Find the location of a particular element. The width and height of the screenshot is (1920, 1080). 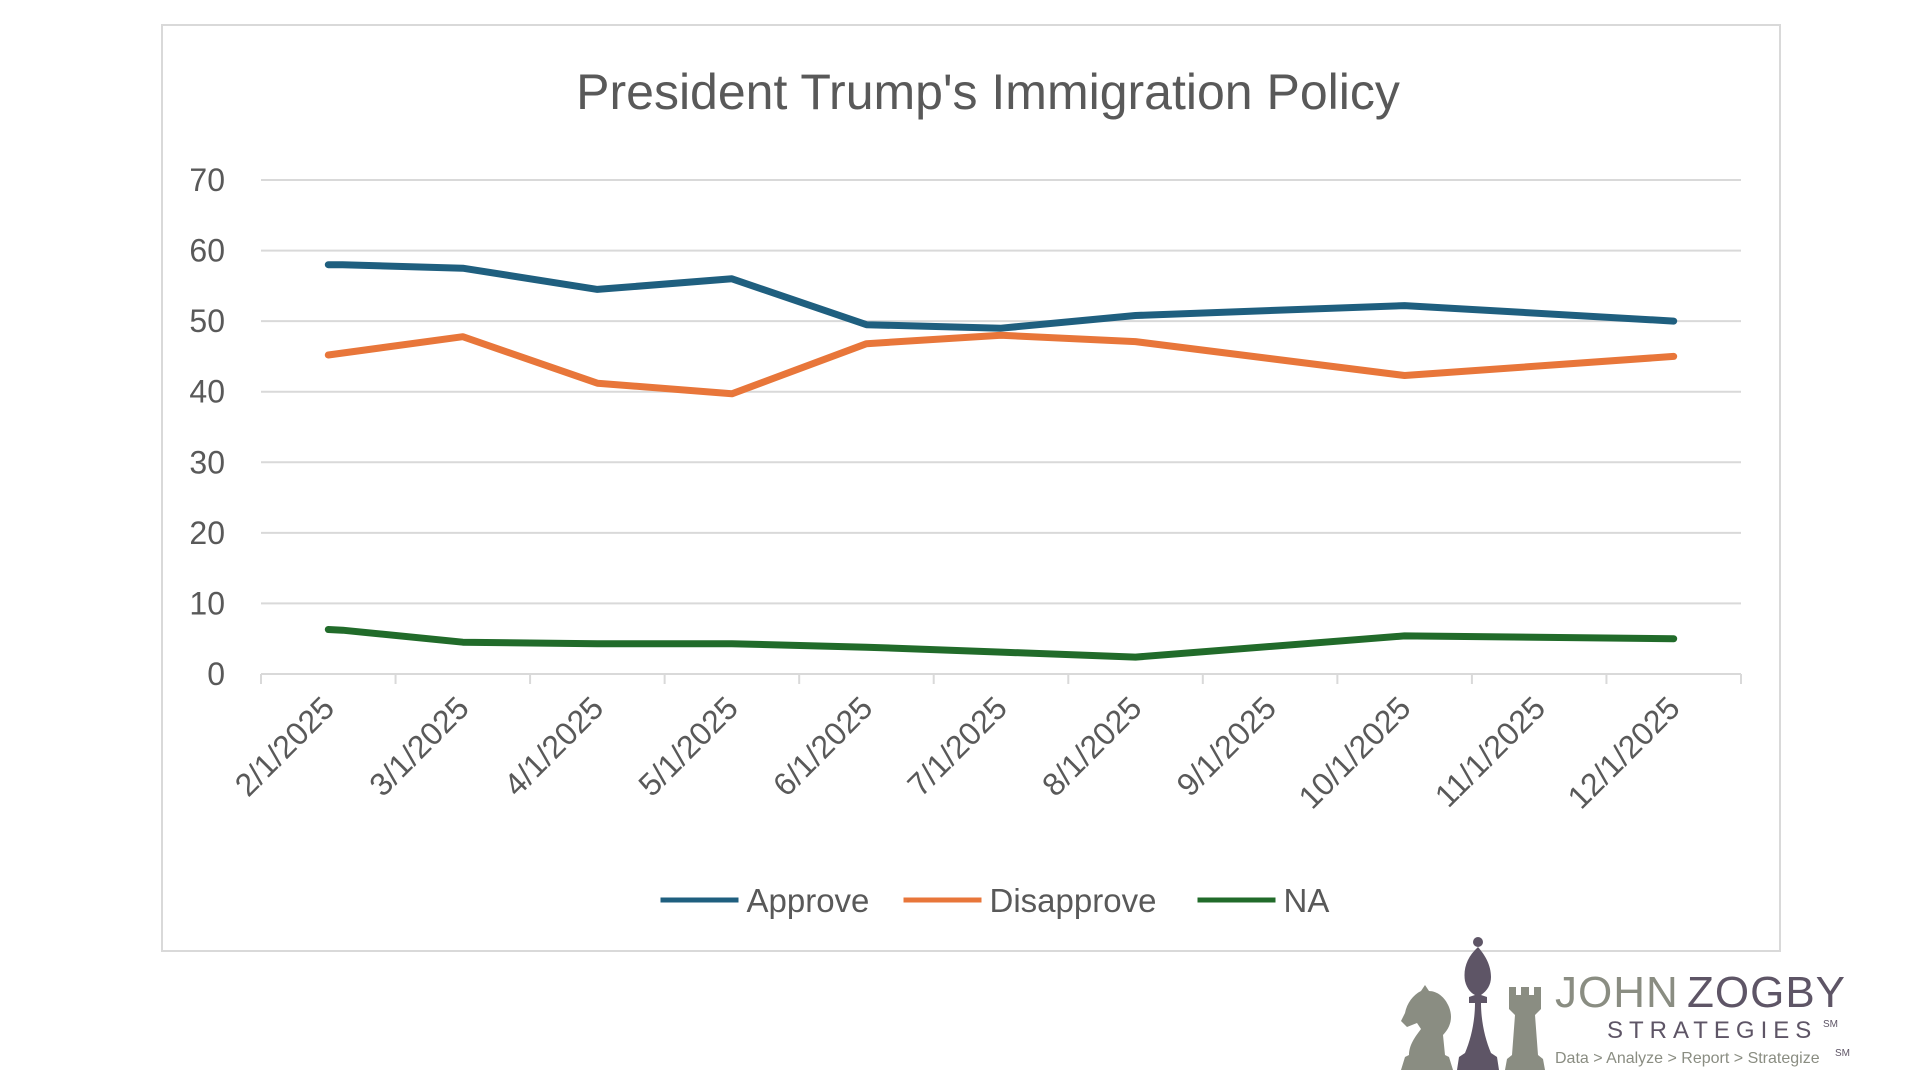

chart-title: President Trump's Immigration Policy is located at coordinates (988, 92).